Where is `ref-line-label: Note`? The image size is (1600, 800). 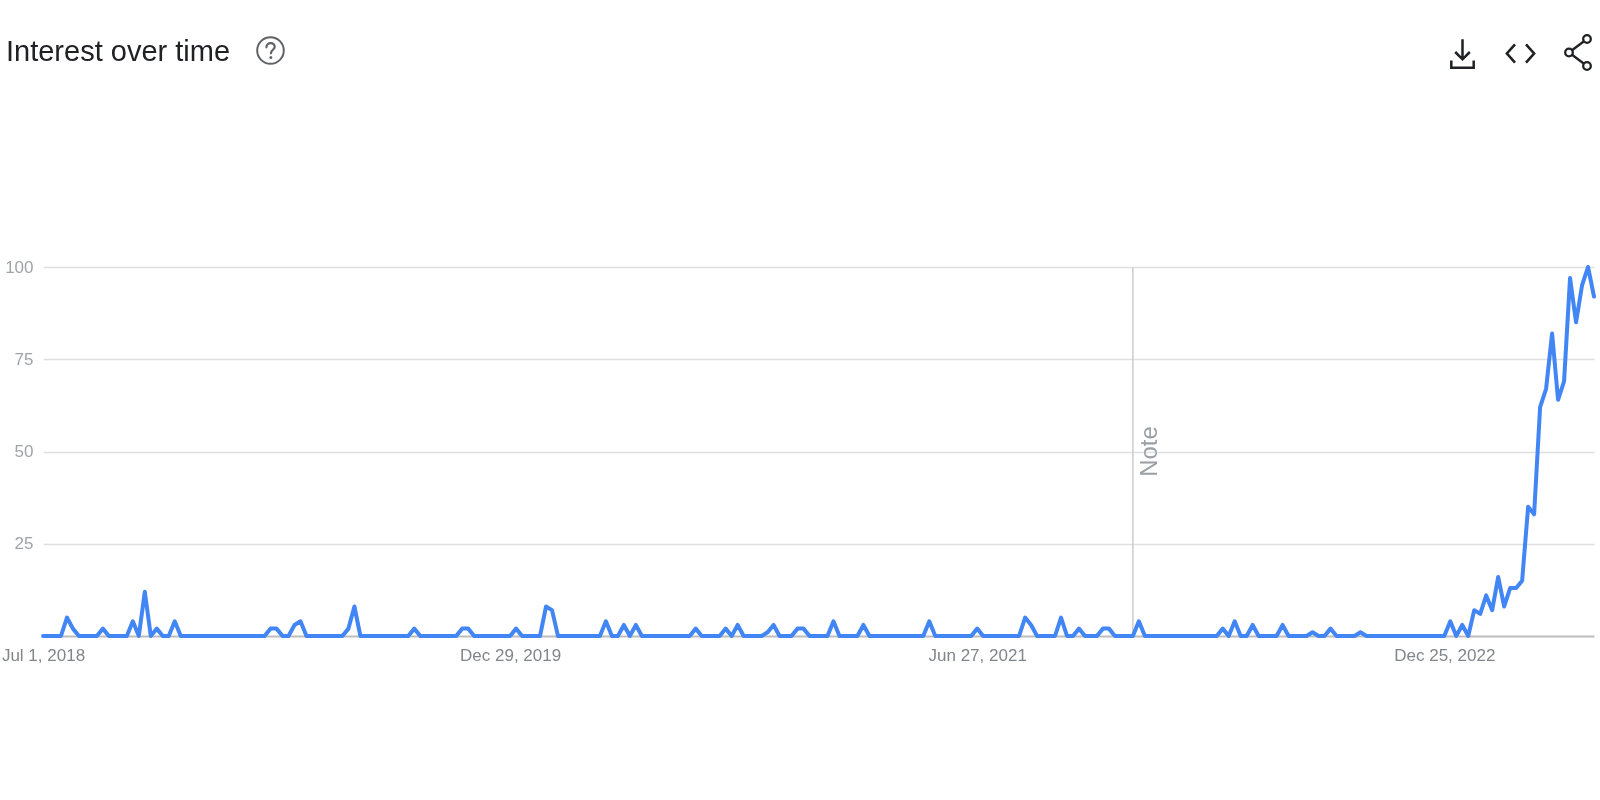
ref-line-label: Note is located at coordinates (1148, 451).